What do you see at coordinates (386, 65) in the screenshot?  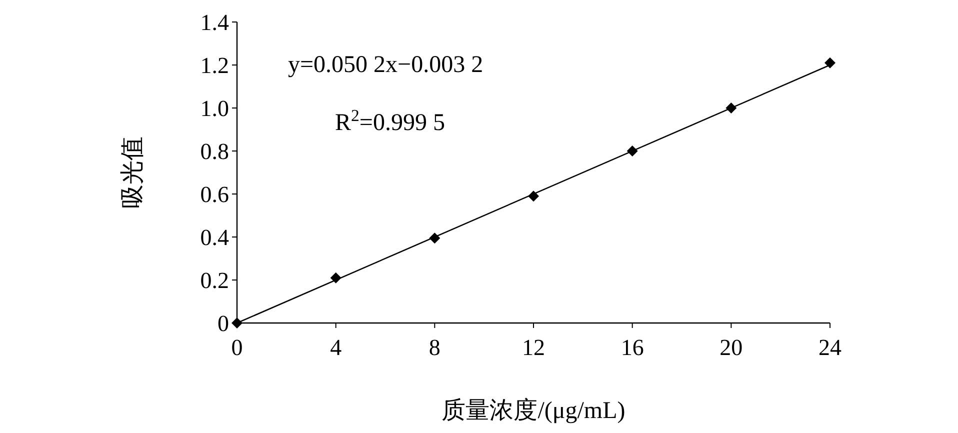 I see `annotation: y=0.050 2x−0.003 2` at bounding box center [386, 65].